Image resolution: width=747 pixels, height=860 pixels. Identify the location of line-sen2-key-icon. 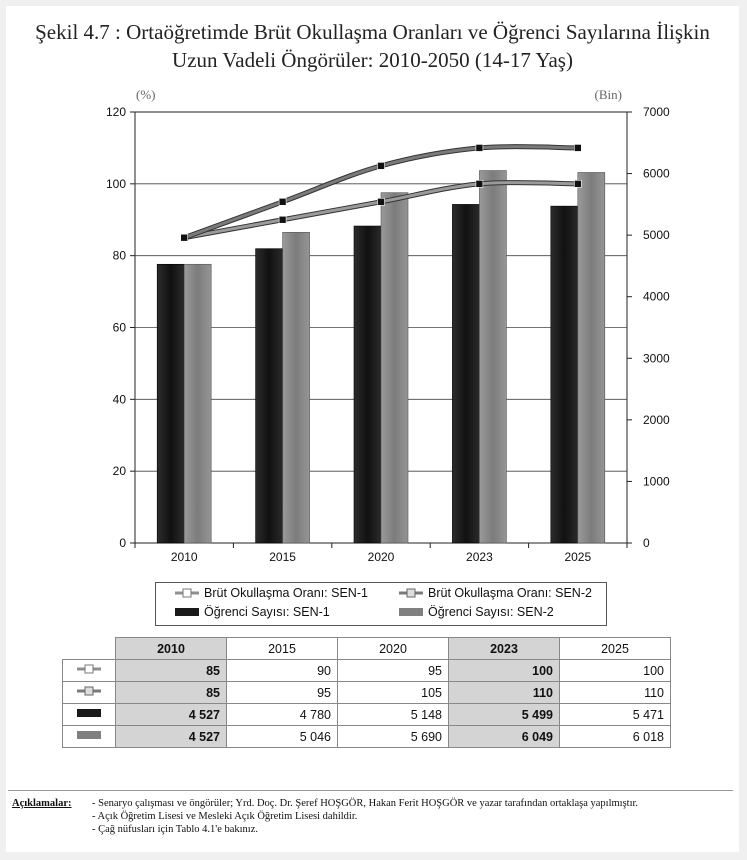
(89, 692).